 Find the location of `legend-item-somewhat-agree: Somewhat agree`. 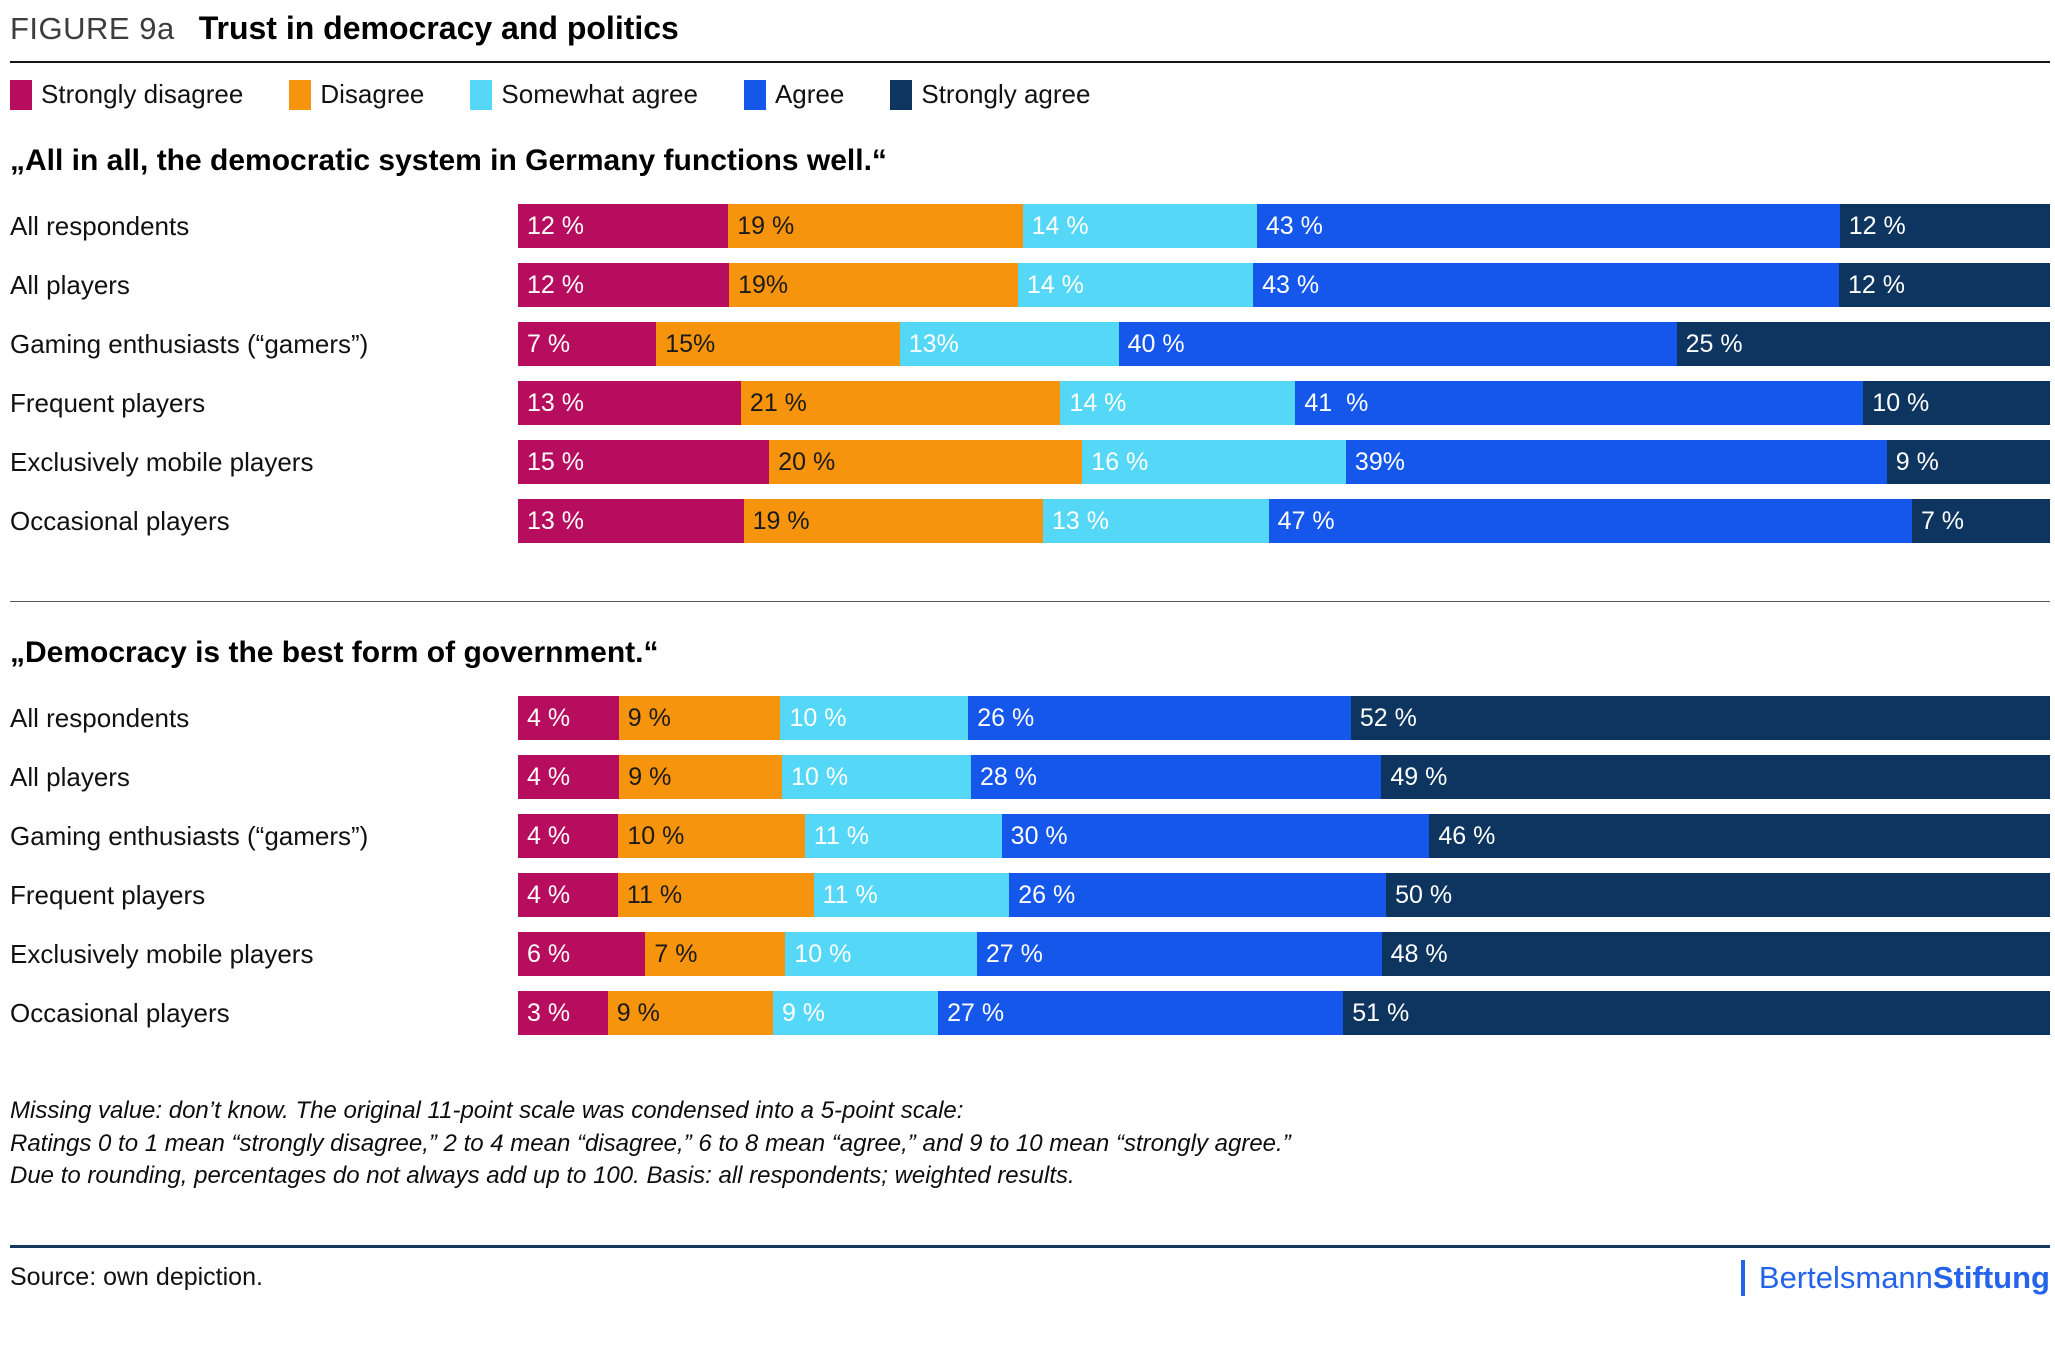

legend-item-somewhat-agree: Somewhat agree is located at coordinates (584, 94).